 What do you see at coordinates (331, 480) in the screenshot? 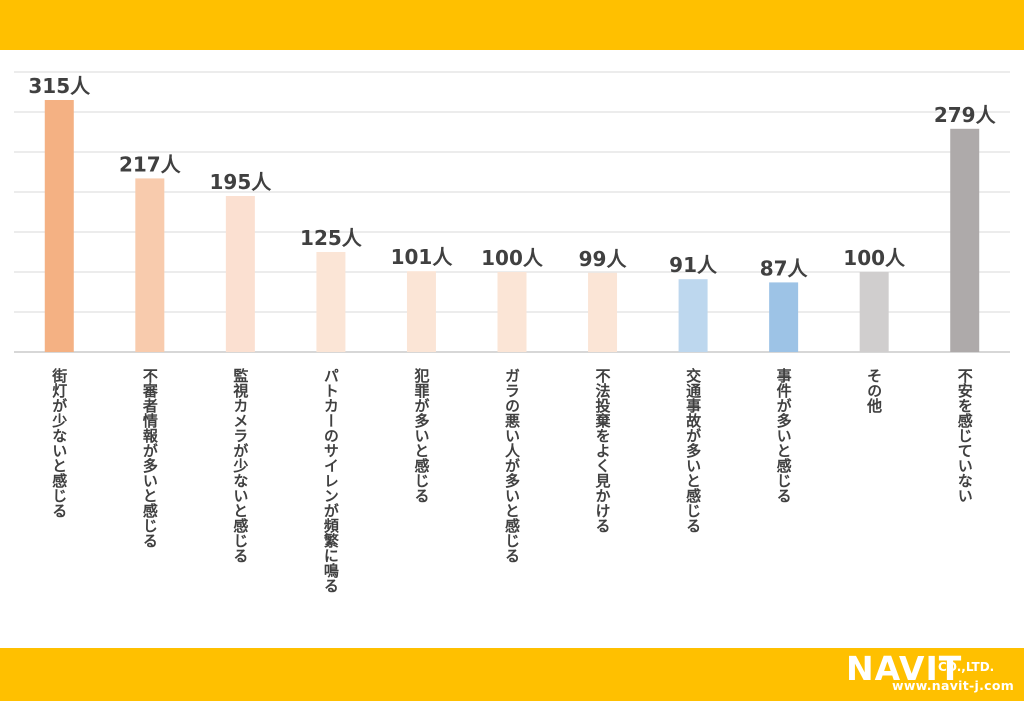
I see `category-label: パトカーのサイレンが頻繁に鳴る` at bounding box center [331, 480].